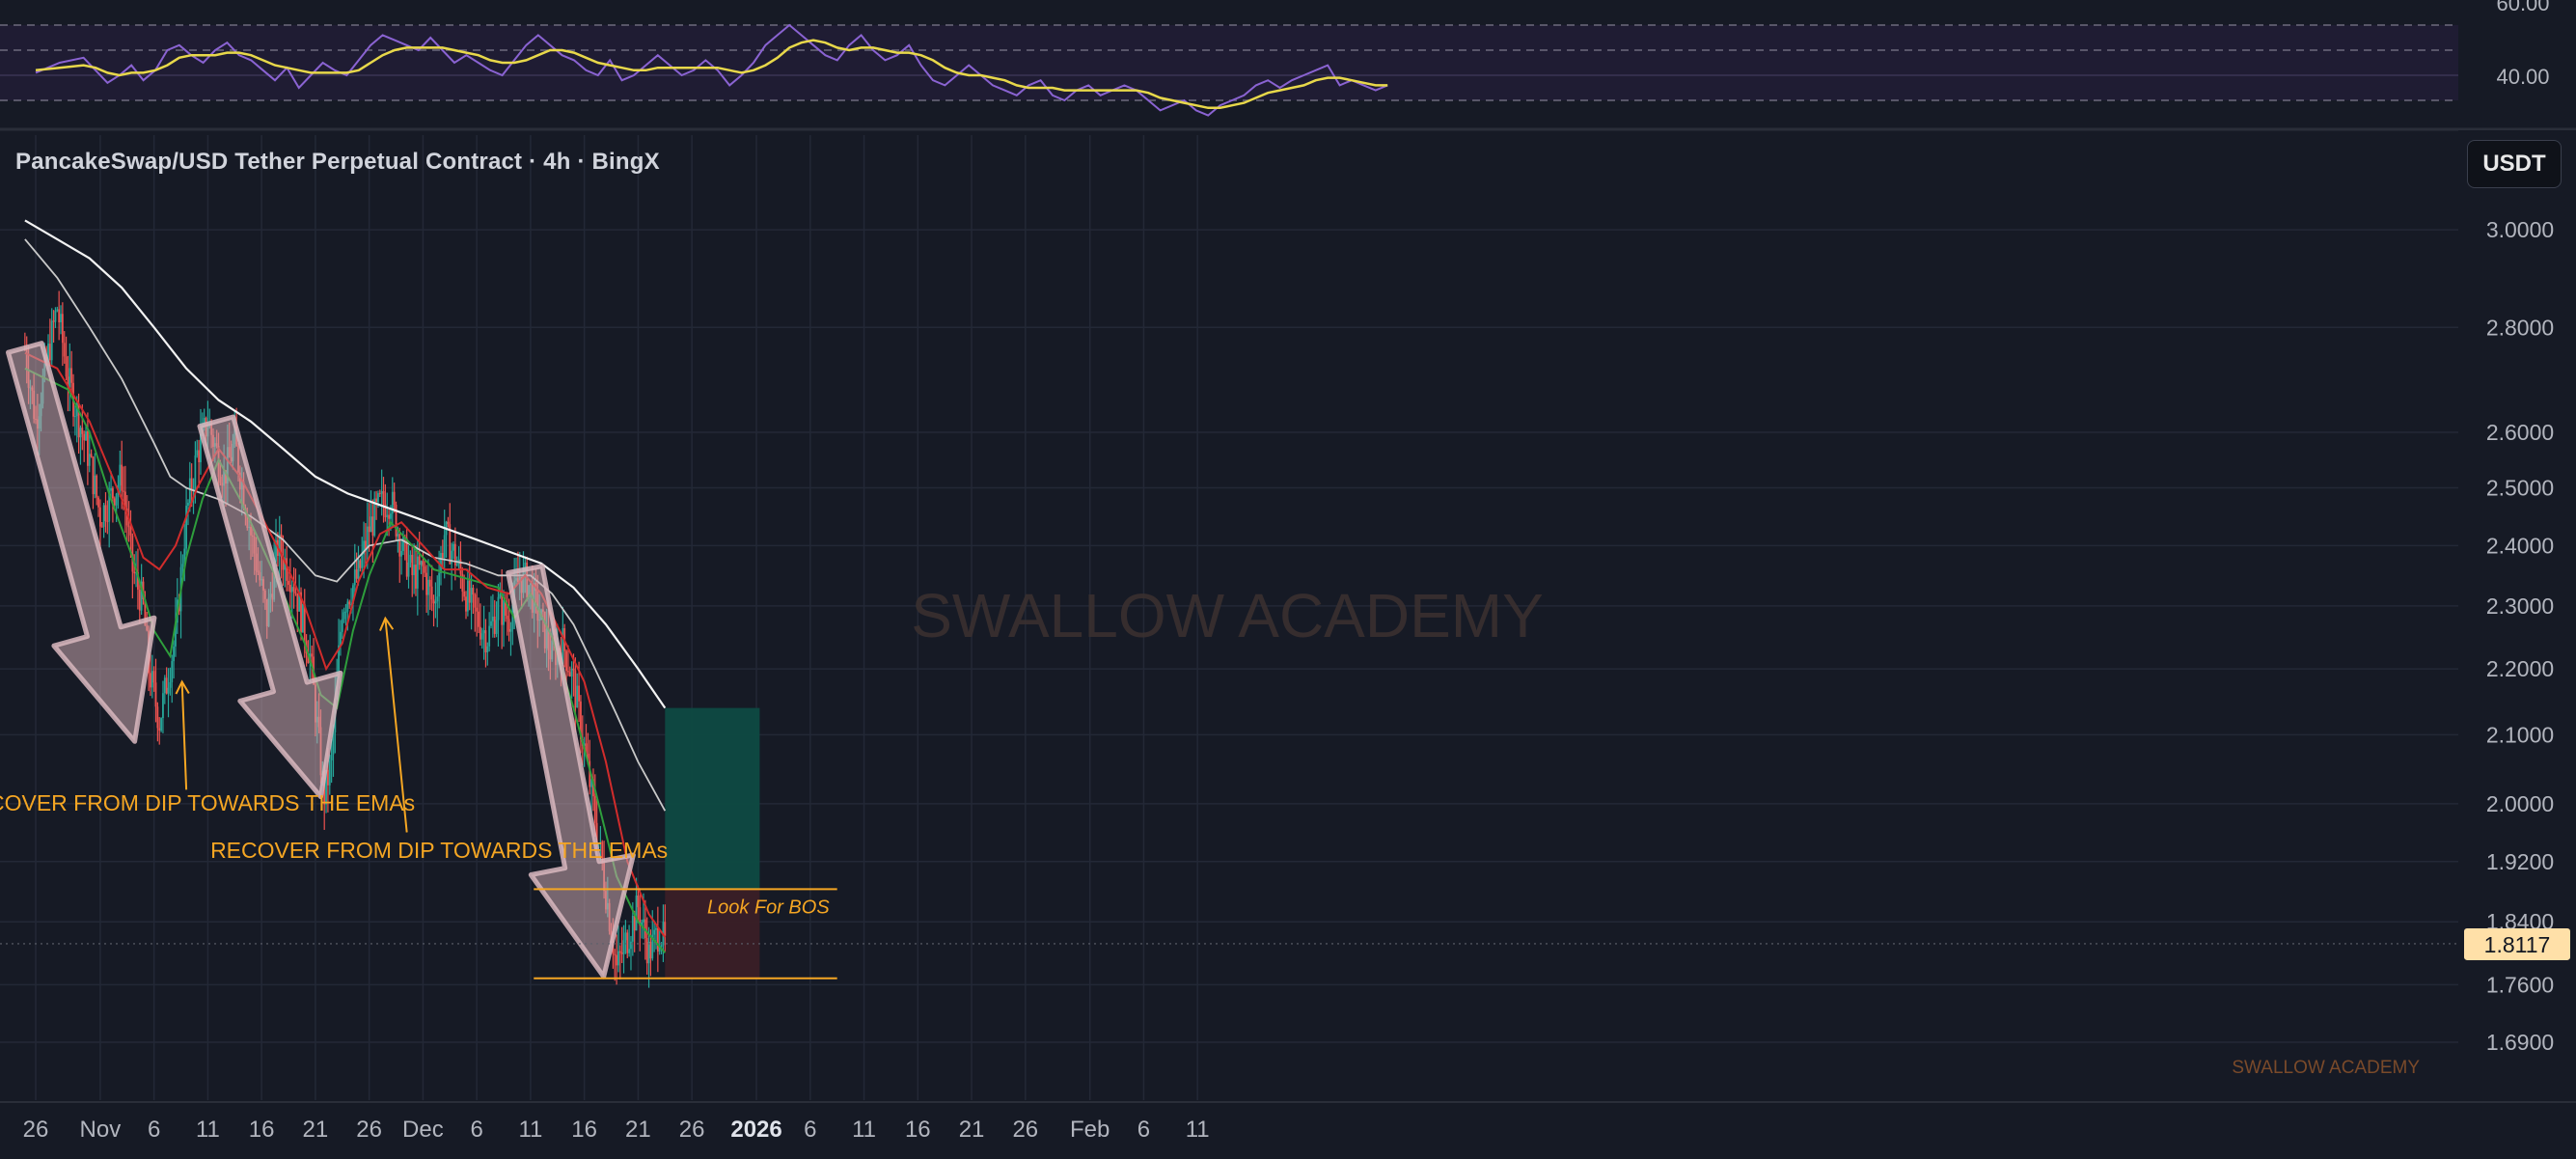 The image size is (2576, 1159). I want to click on price-tick-label: 2.1000, so click(2520, 734).